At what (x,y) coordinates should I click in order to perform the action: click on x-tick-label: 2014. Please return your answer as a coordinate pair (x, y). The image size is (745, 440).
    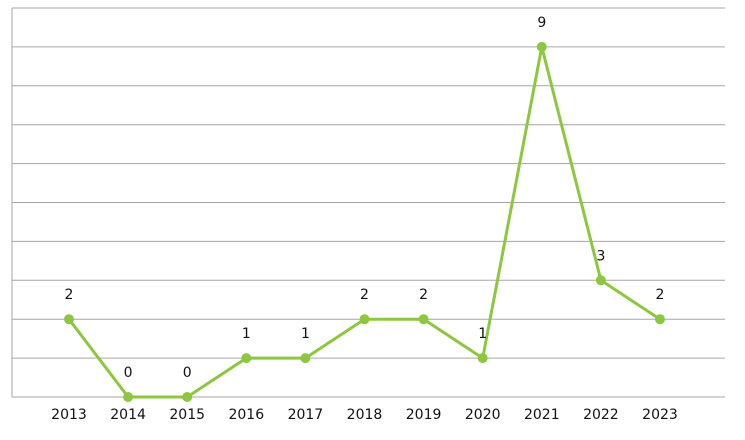
    Looking at the image, I should click on (128, 415).